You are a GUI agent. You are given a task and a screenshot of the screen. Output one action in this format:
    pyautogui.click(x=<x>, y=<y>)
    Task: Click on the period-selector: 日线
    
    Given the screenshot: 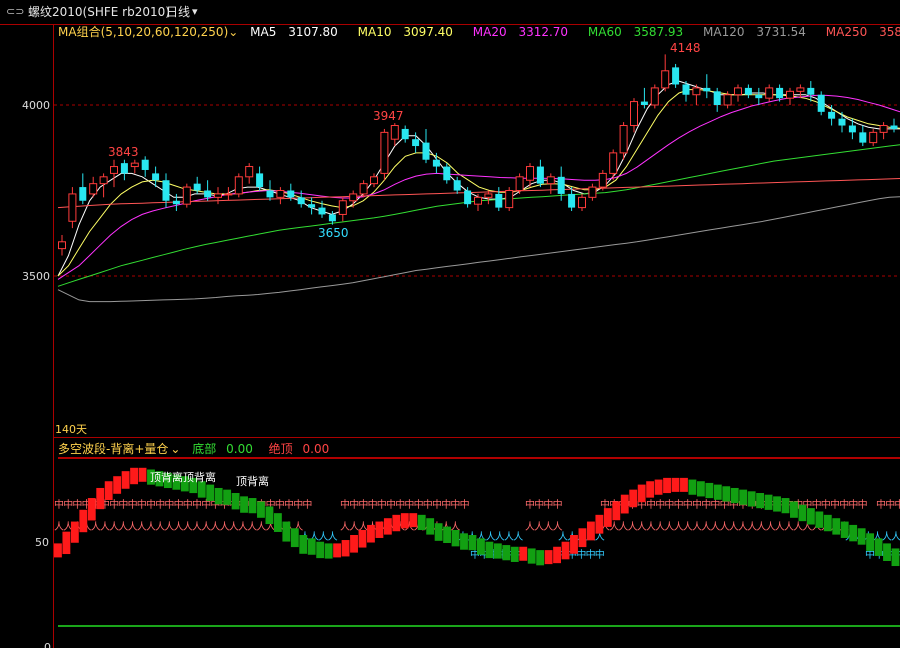 What is the action you would take?
    pyautogui.click(x=178, y=12)
    